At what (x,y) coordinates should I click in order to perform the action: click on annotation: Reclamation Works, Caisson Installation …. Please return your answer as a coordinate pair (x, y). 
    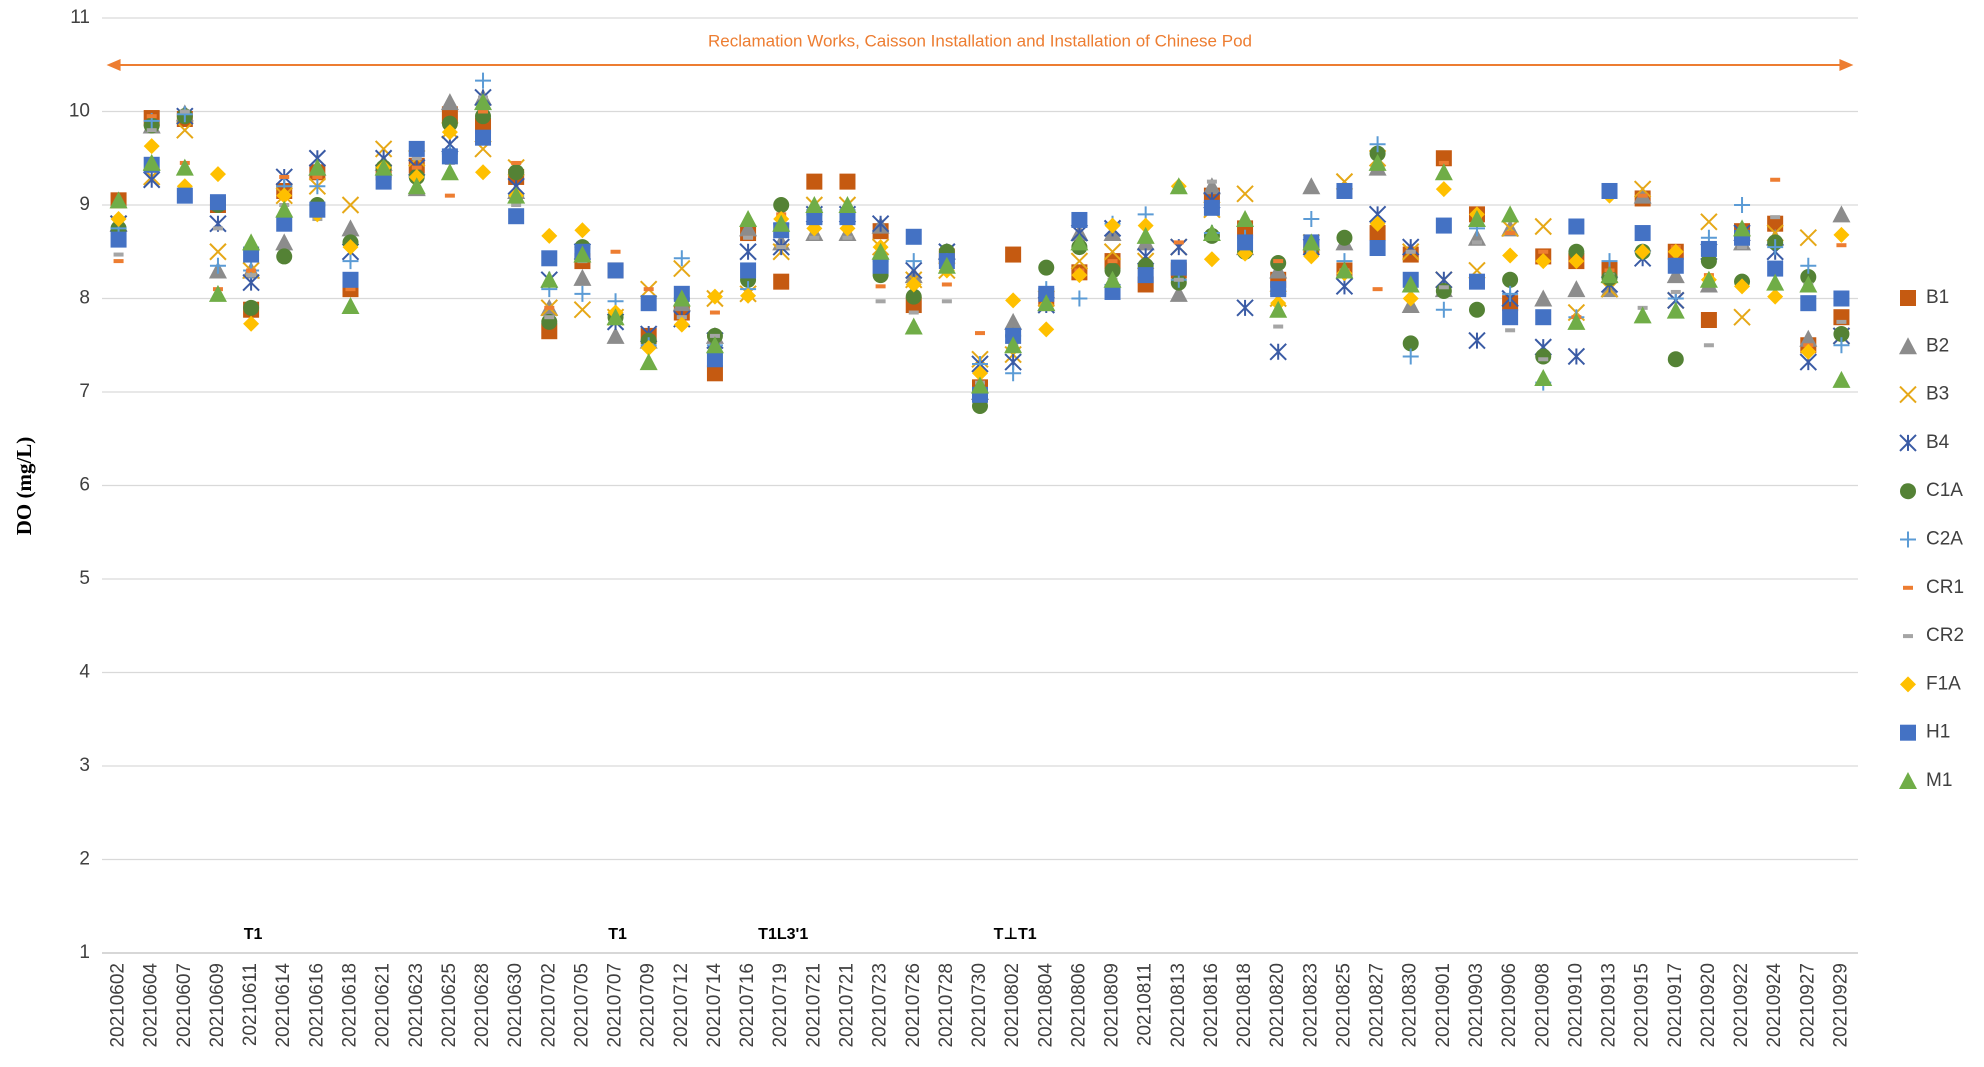
    Looking at the image, I should click on (980, 40).